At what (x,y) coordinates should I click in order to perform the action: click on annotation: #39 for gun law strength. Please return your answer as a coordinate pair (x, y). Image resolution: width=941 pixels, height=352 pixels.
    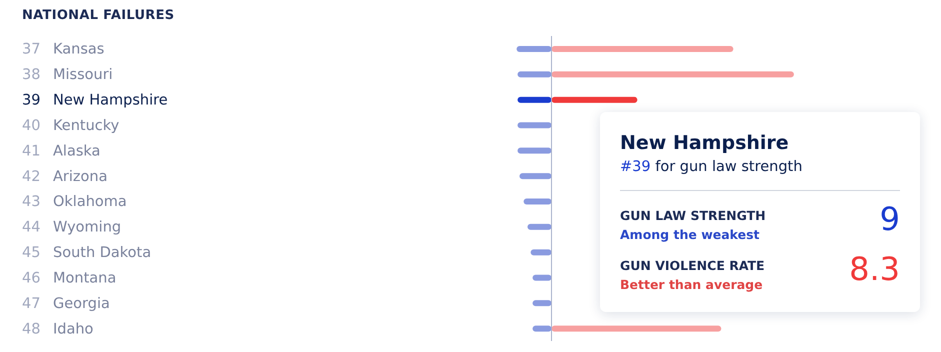
    Looking at the image, I should click on (711, 167).